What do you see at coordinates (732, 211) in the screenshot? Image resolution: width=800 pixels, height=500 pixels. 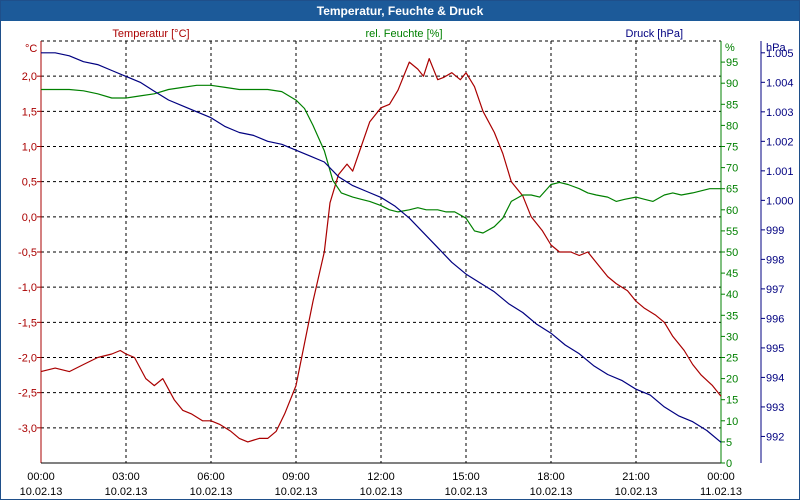 I see `humidity-tick-label: 60` at bounding box center [732, 211].